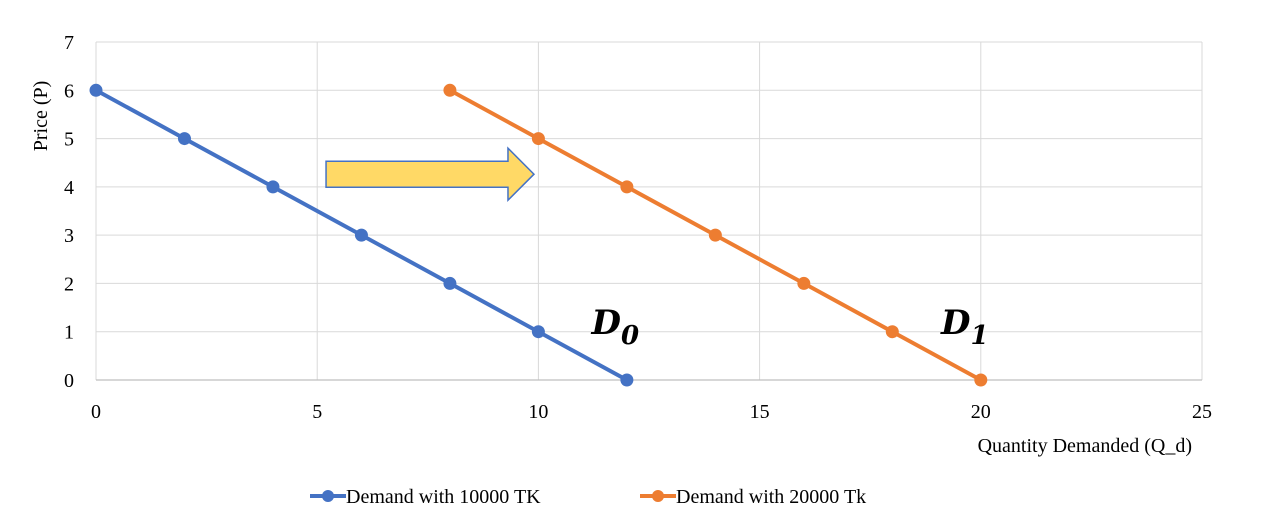 The height and width of the screenshot is (531, 1261). Describe the element at coordinates (614, 327) in the screenshot. I see `curve-label: D0` at that location.